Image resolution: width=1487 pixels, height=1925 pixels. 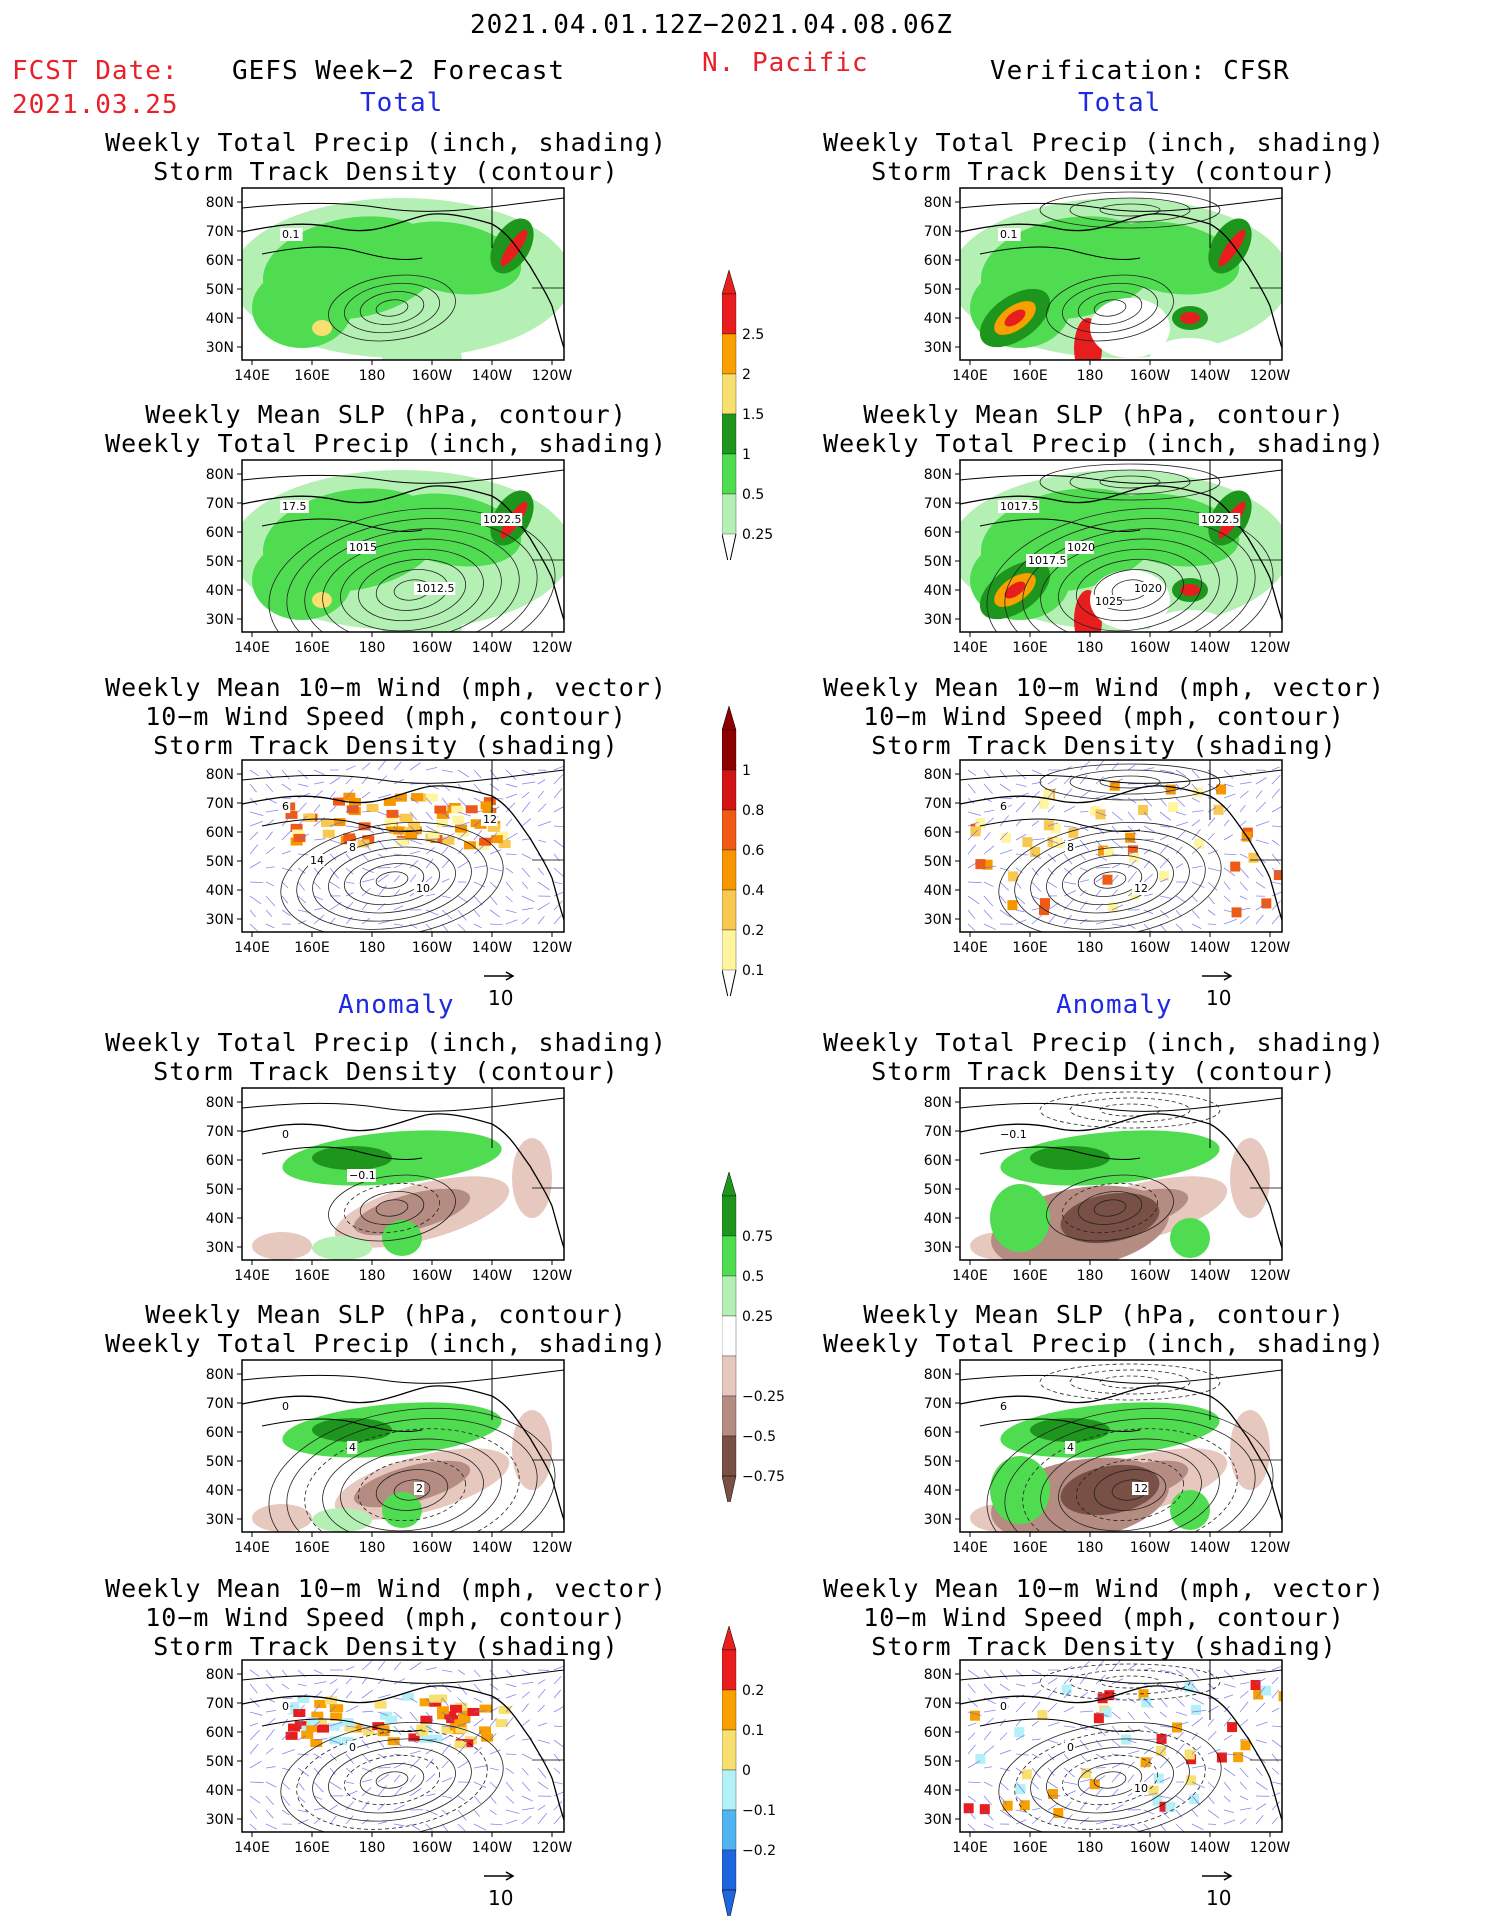 What do you see at coordinates (362, 547) in the screenshot?
I see `contour-label: 1015` at bounding box center [362, 547].